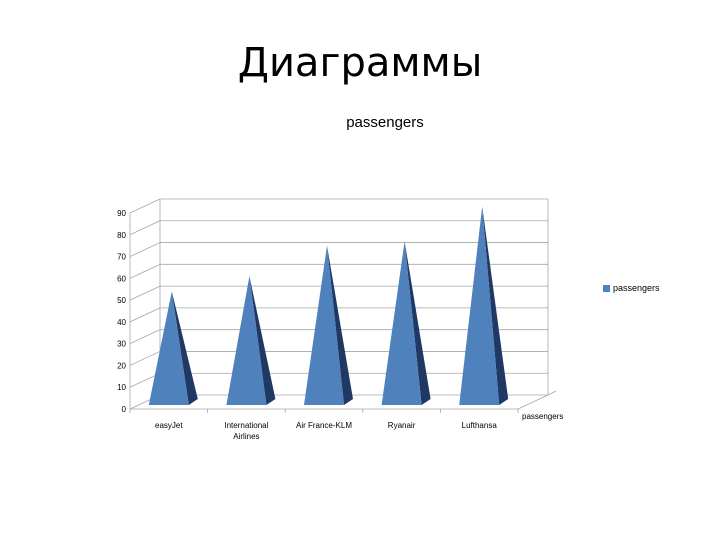  I want to click on y-tick-label: 20, so click(121, 365).